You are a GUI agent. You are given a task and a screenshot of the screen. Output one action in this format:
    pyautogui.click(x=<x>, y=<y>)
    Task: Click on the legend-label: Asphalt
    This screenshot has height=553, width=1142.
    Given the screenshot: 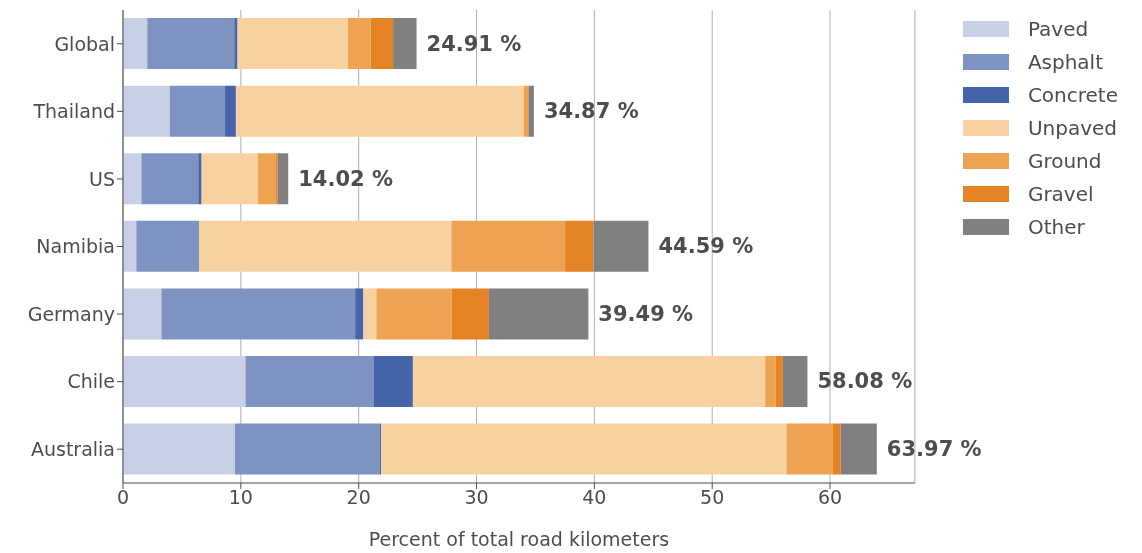 What is the action you would take?
    pyautogui.click(x=1065, y=61)
    